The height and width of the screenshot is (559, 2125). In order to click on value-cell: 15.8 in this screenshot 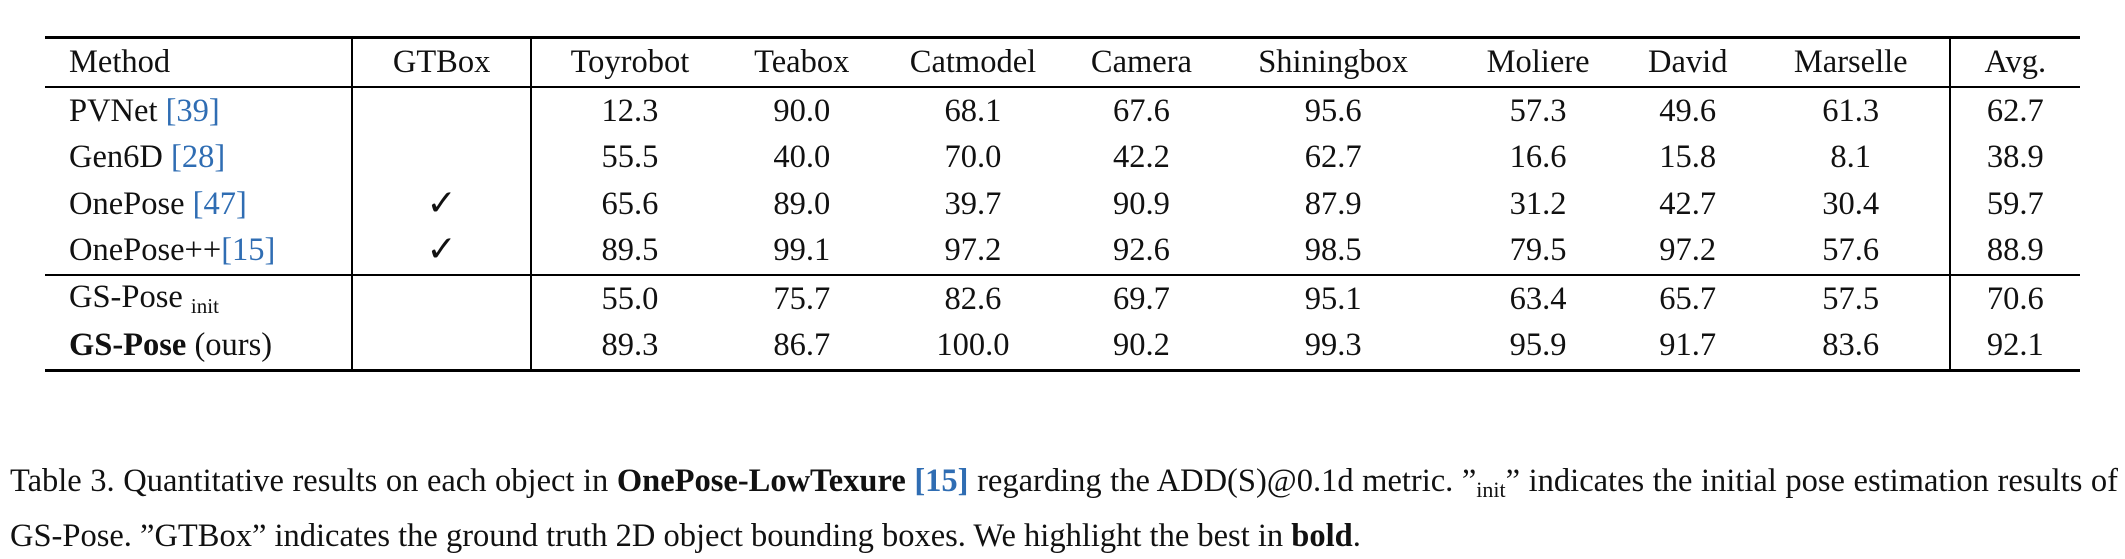, I will do `click(1688, 157)`.